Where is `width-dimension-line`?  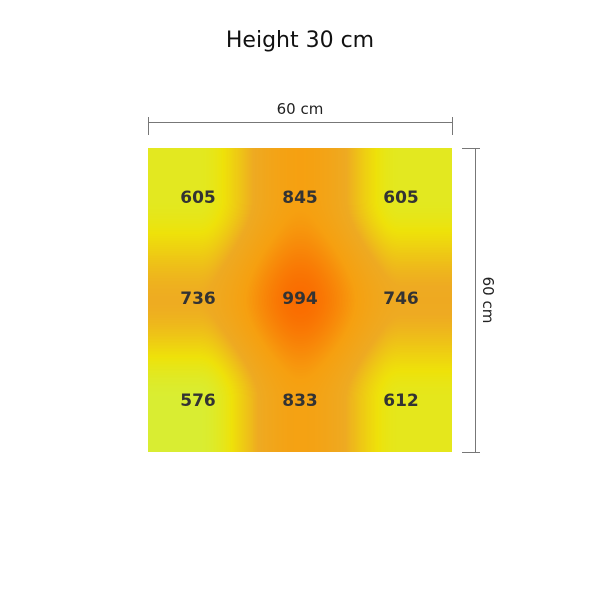 width-dimension-line is located at coordinates (300, 122).